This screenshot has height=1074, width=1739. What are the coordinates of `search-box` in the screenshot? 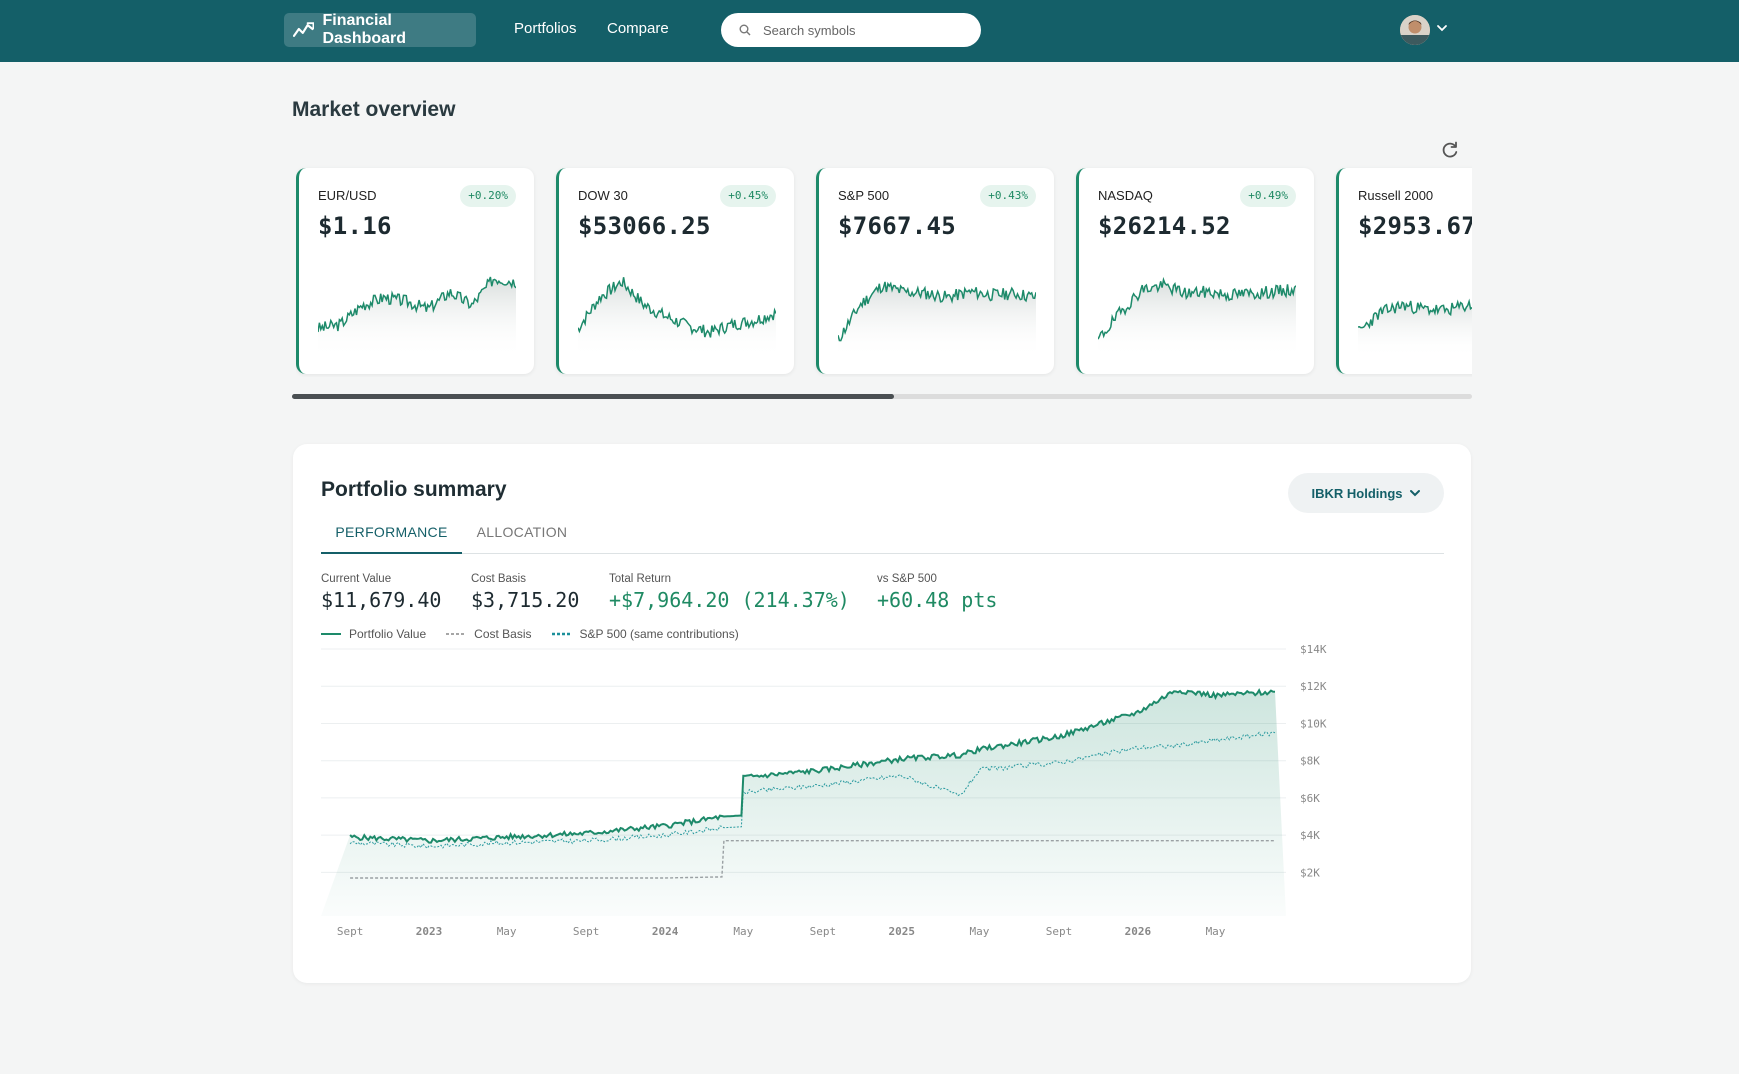 It's located at (851, 30).